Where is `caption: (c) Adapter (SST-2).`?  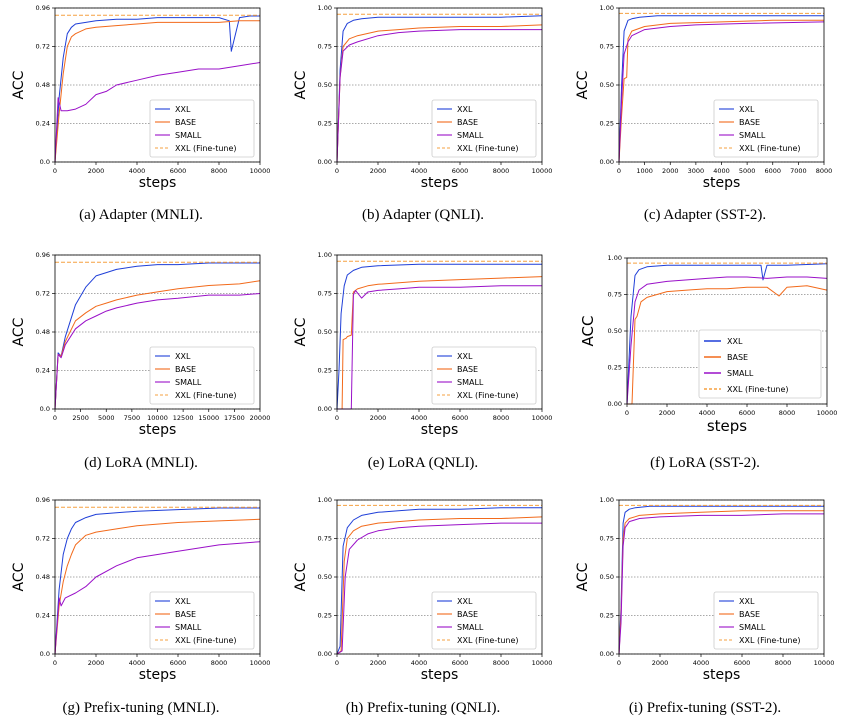 caption: (c) Adapter (SST-2). is located at coordinates (705, 215).